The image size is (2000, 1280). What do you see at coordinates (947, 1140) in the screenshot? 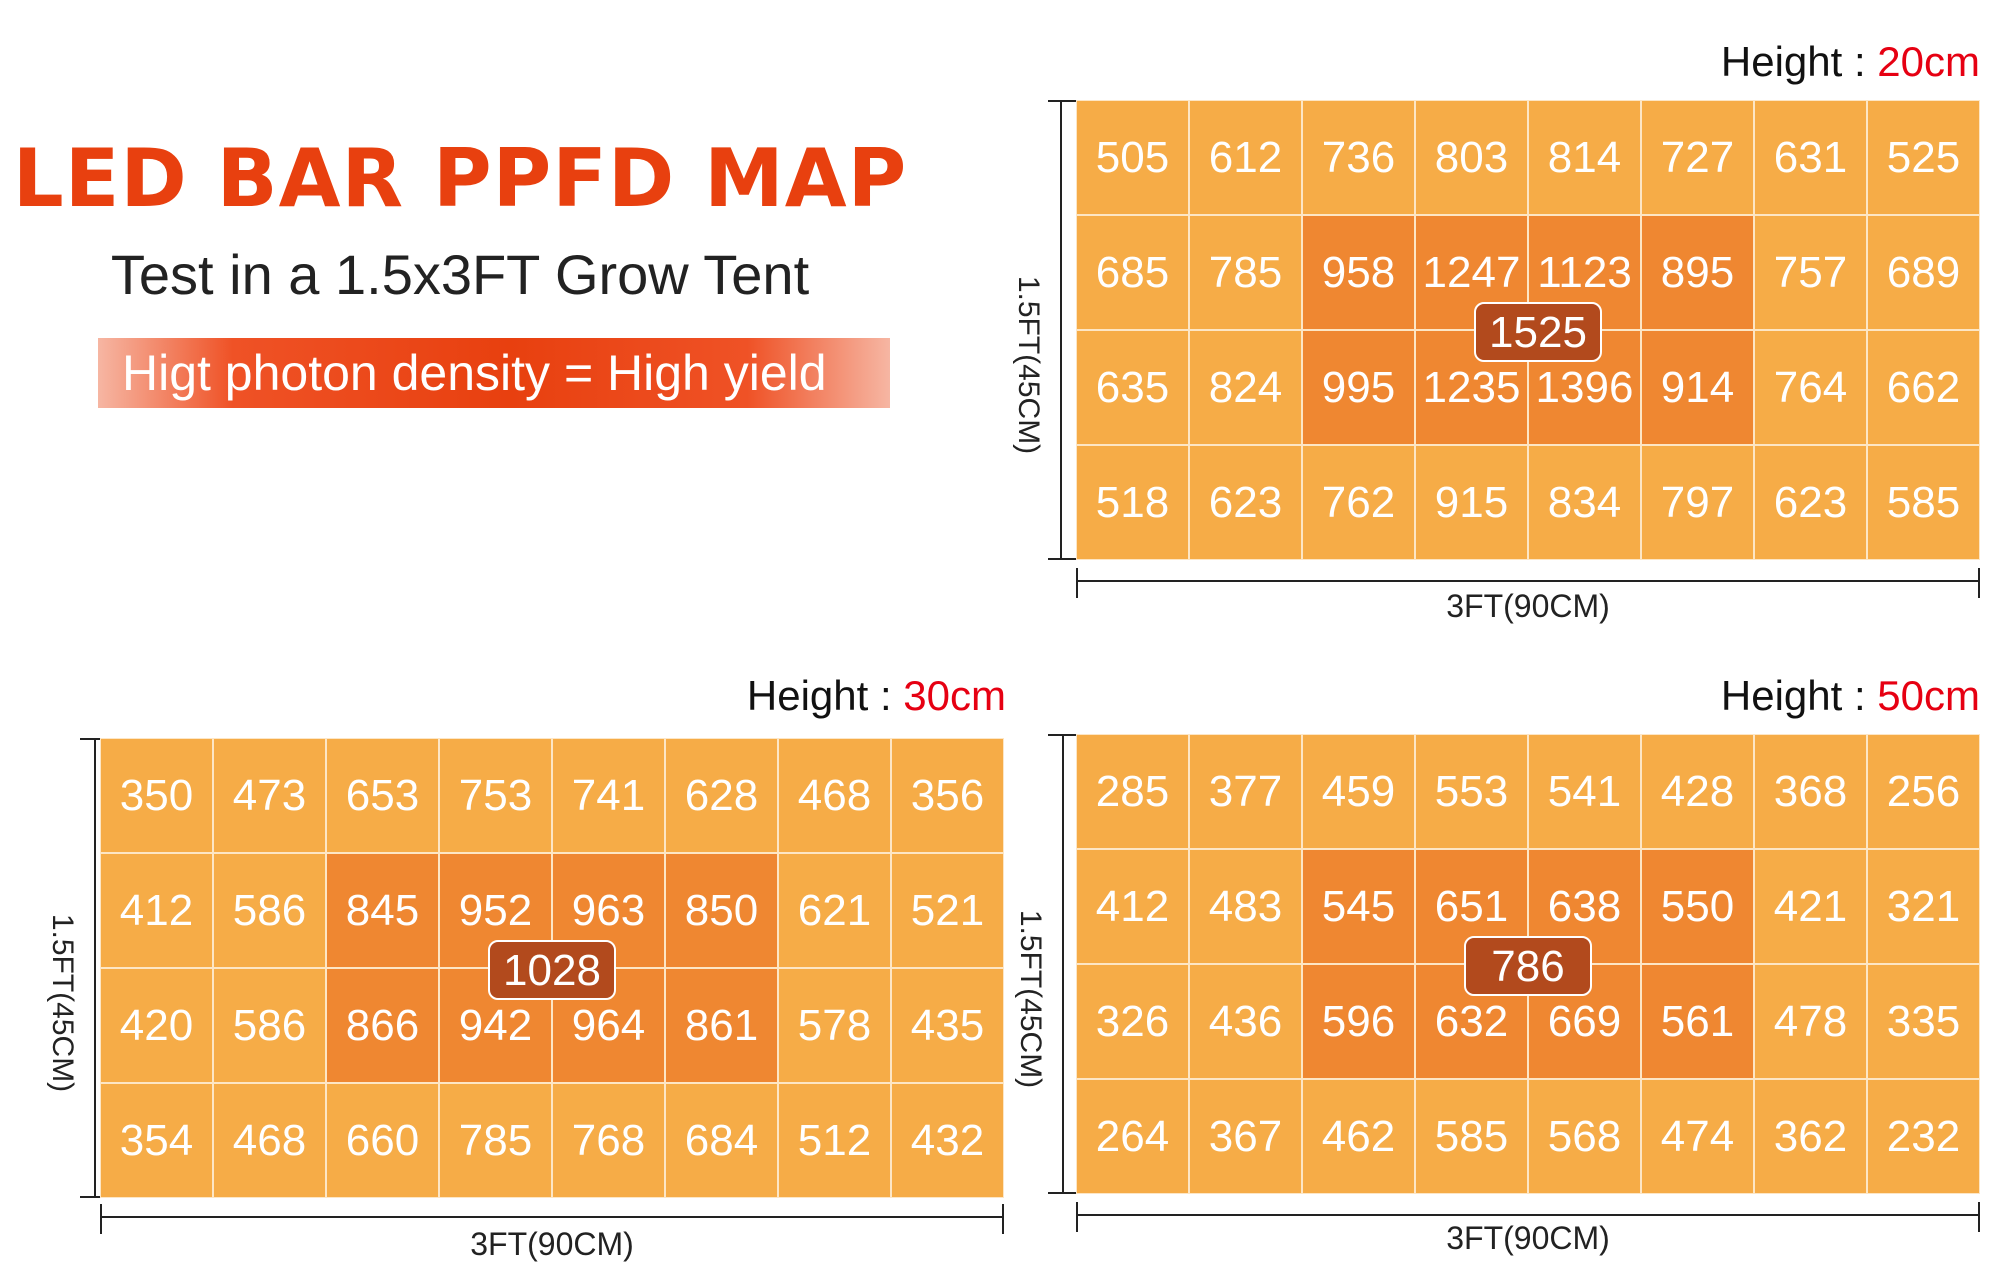
I see `ppfd-cell: 432` at bounding box center [947, 1140].